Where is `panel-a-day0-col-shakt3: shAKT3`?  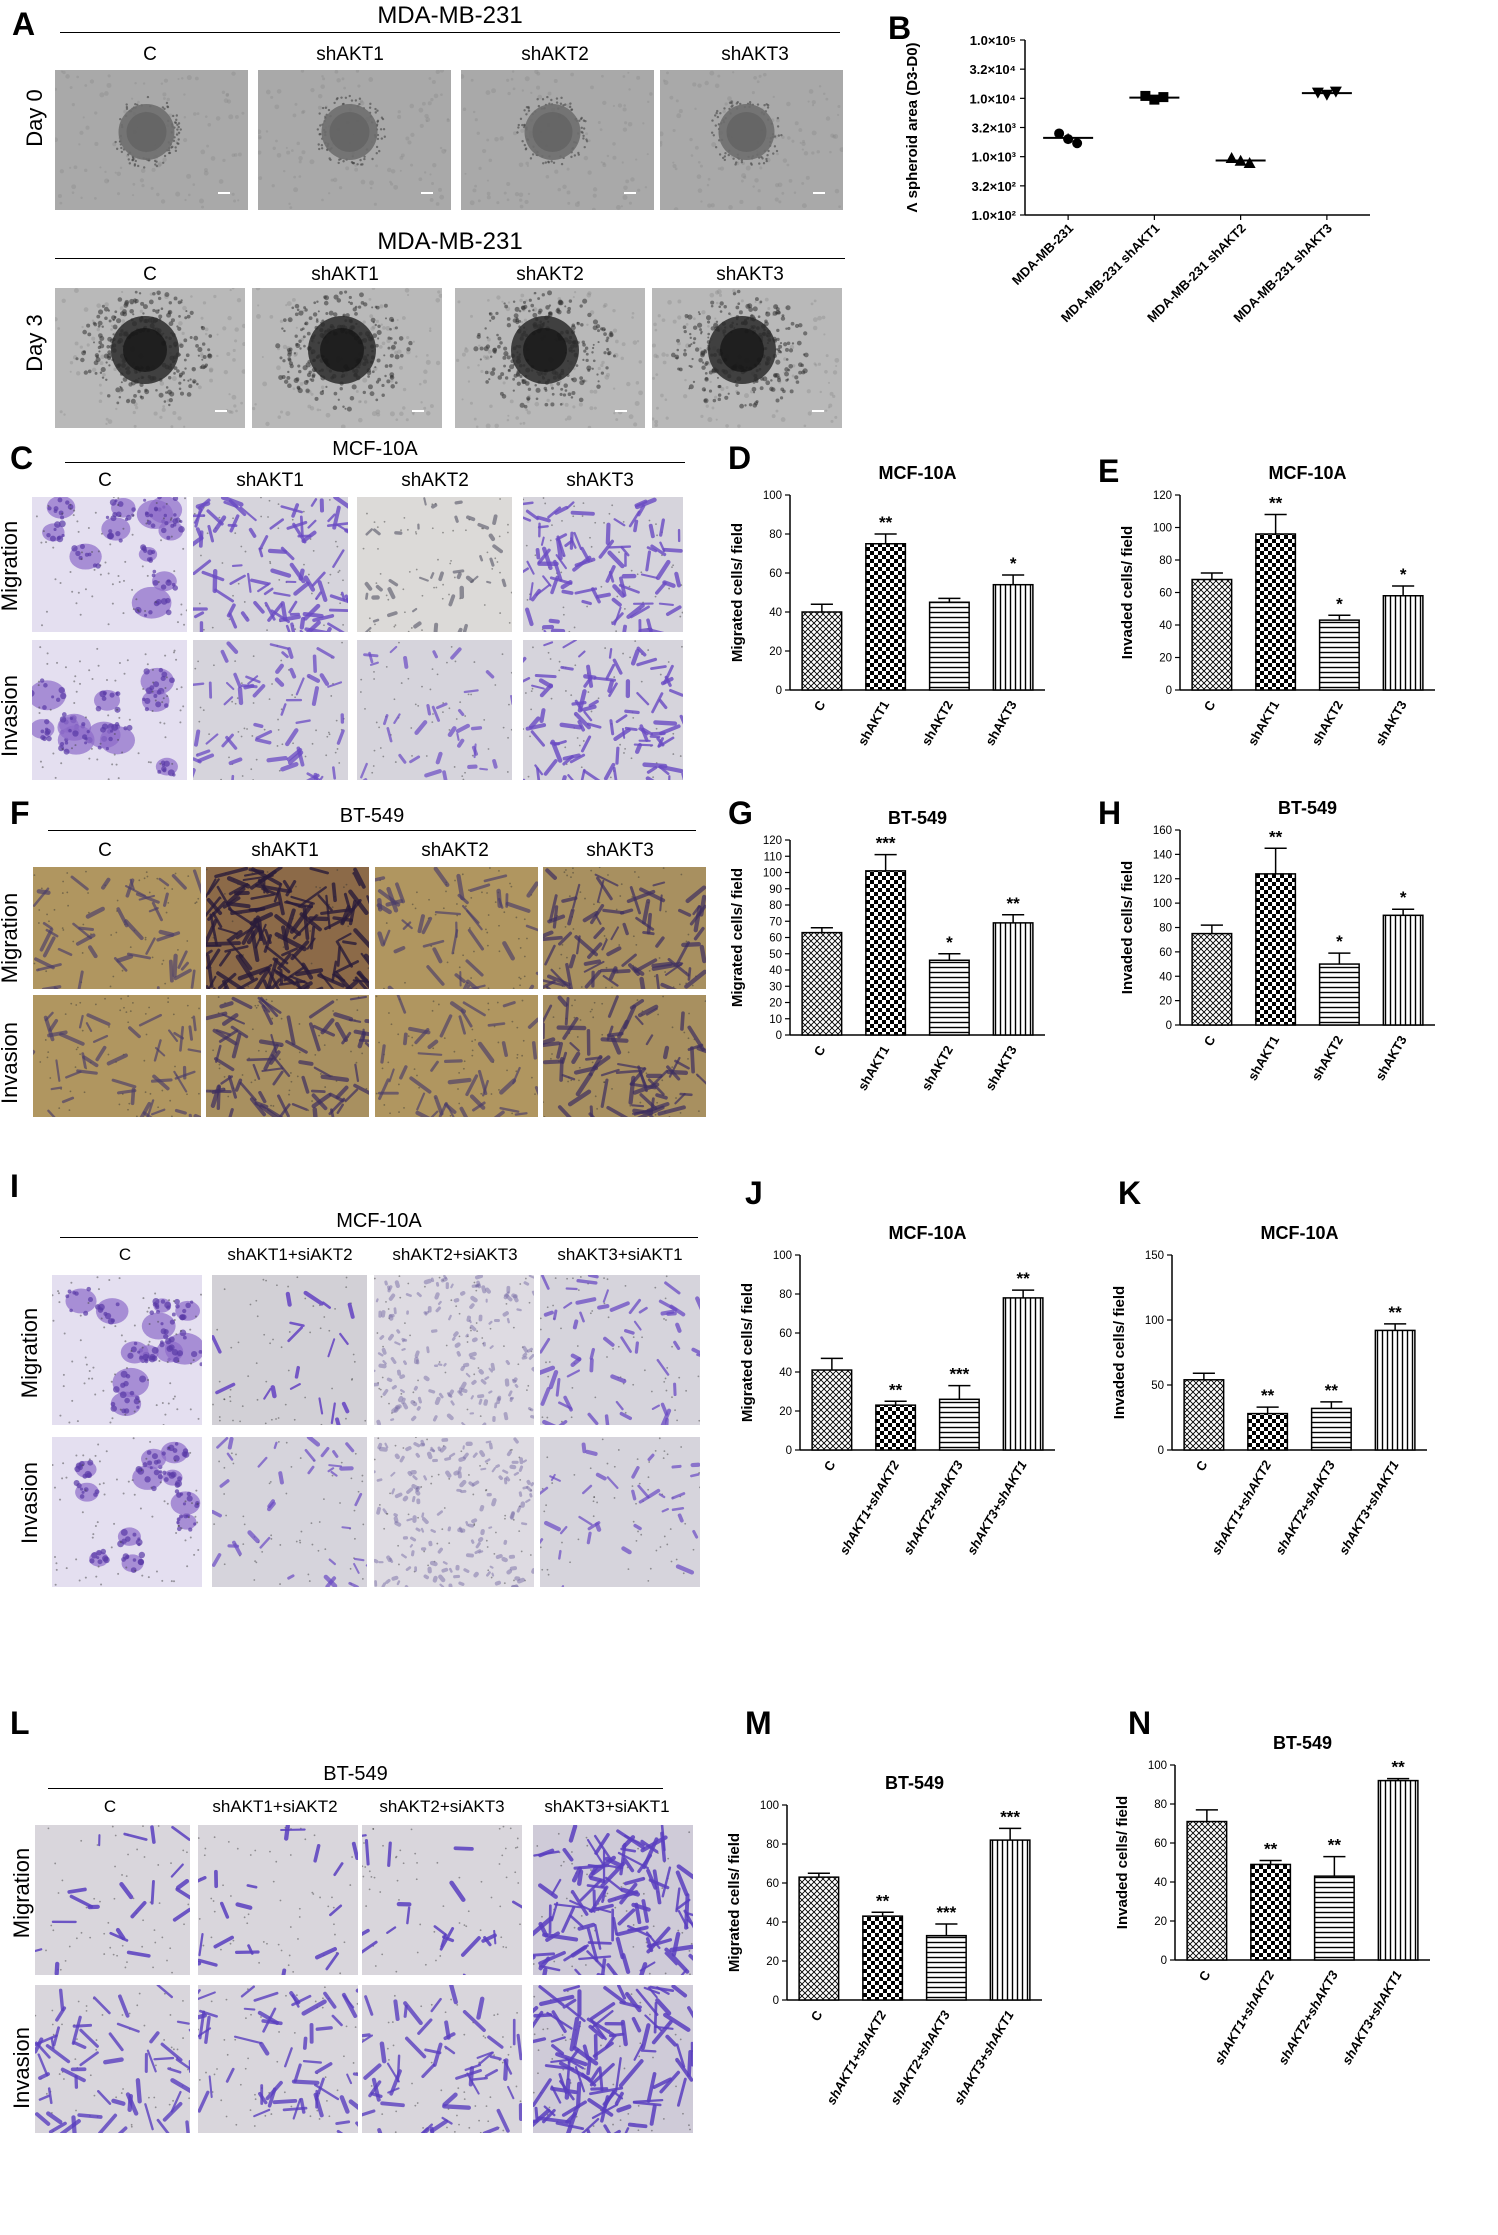 panel-a-day0-col-shakt3: shAKT3 is located at coordinates (755, 54).